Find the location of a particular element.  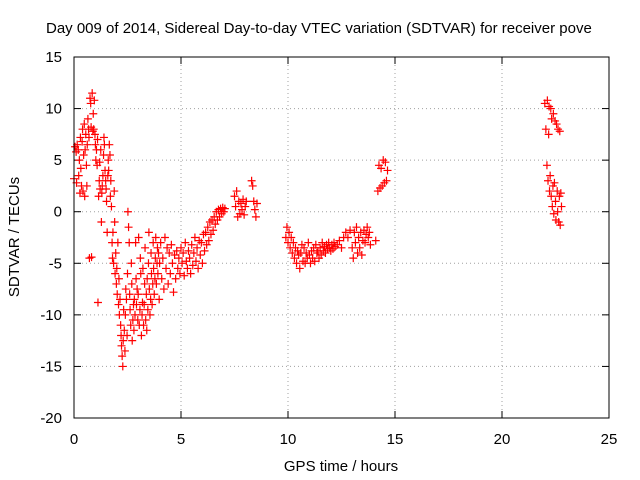

x-tick-label: 10 is located at coordinates (288, 439).